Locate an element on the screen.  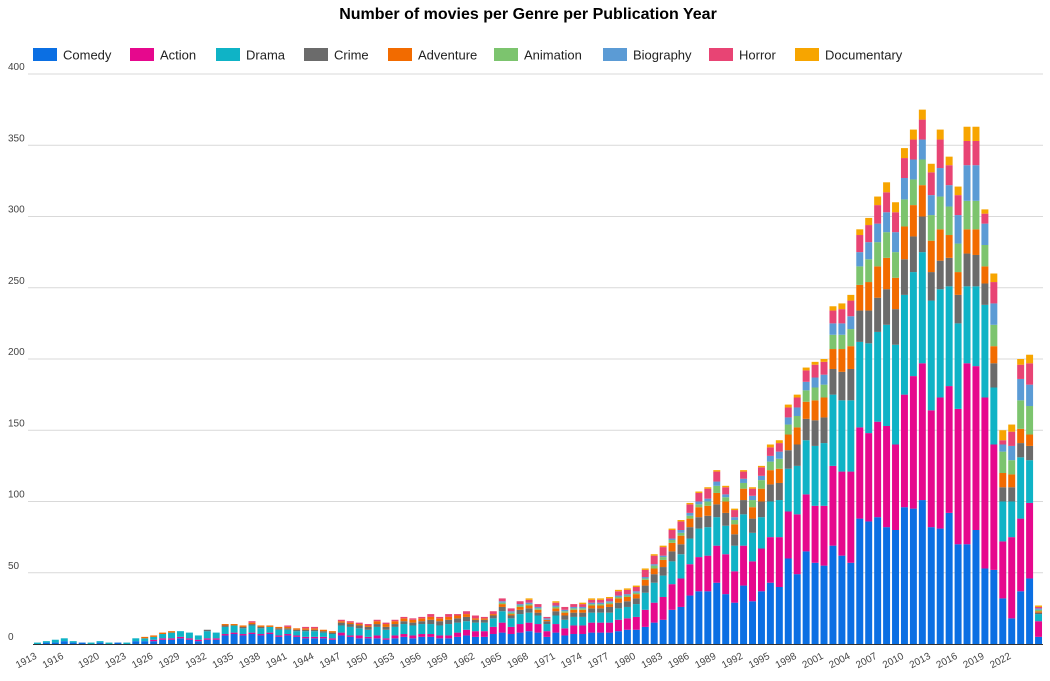
bar-segment-2021-biography is located at coordinates (1003, 448).